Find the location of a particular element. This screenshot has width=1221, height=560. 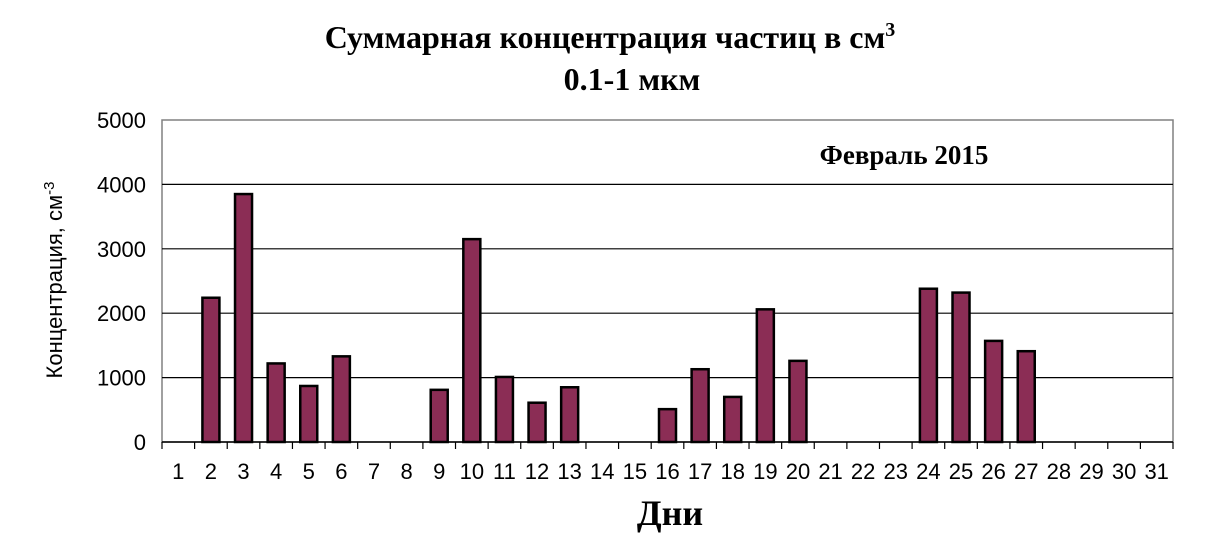

x-tick-label: 7 is located at coordinates (374, 471).